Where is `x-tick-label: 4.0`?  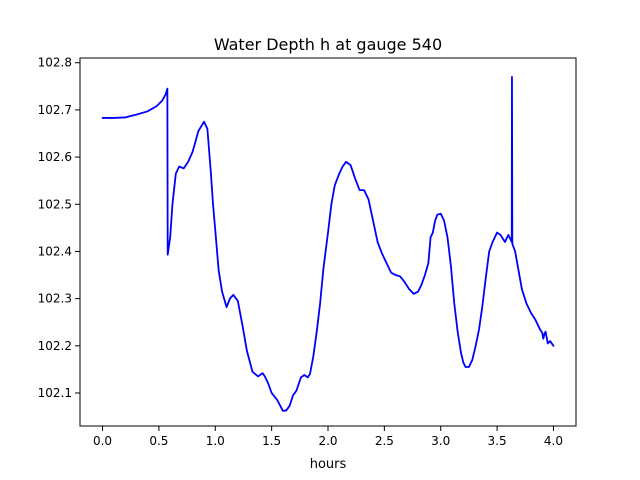 x-tick-label: 4.0 is located at coordinates (553, 441).